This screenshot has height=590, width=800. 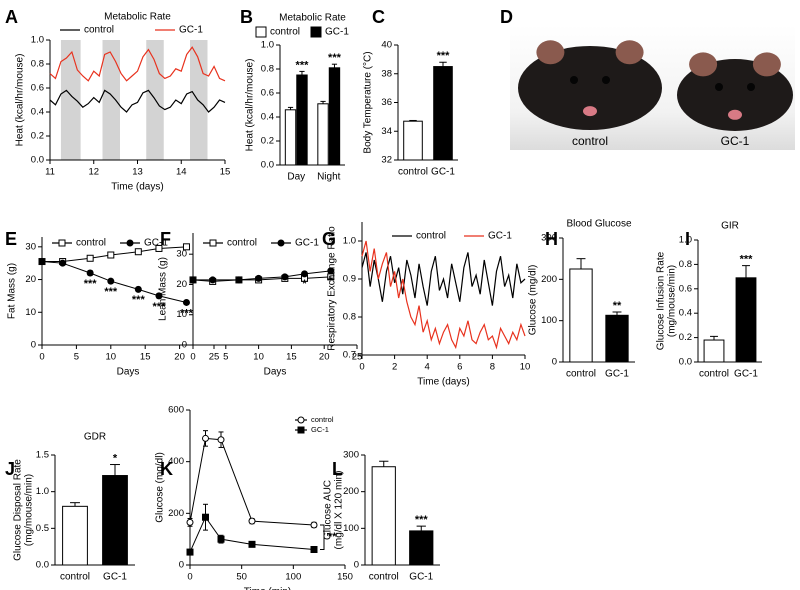 I want to click on panel-letter: G, so click(x=329, y=239).